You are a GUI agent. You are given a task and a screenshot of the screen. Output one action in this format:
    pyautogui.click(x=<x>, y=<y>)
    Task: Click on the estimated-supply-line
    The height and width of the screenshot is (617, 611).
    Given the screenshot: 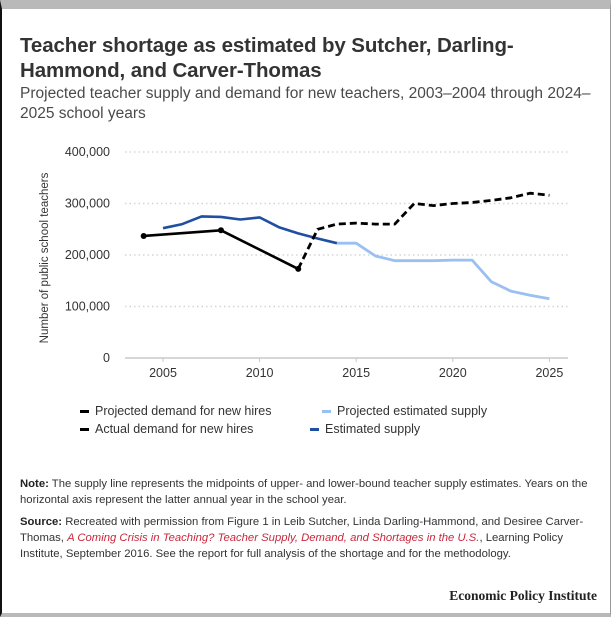 What is the action you would take?
    pyautogui.click(x=250, y=230)
    